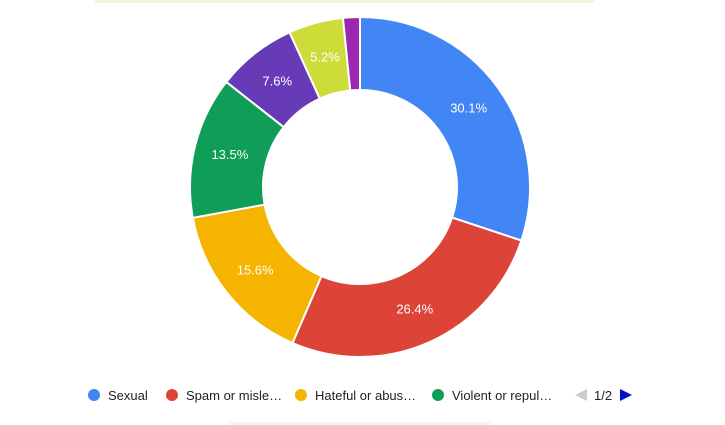 This screenshot has height=425, width=725. I want to click on next-page-arrow-icon, so click(626, 395).